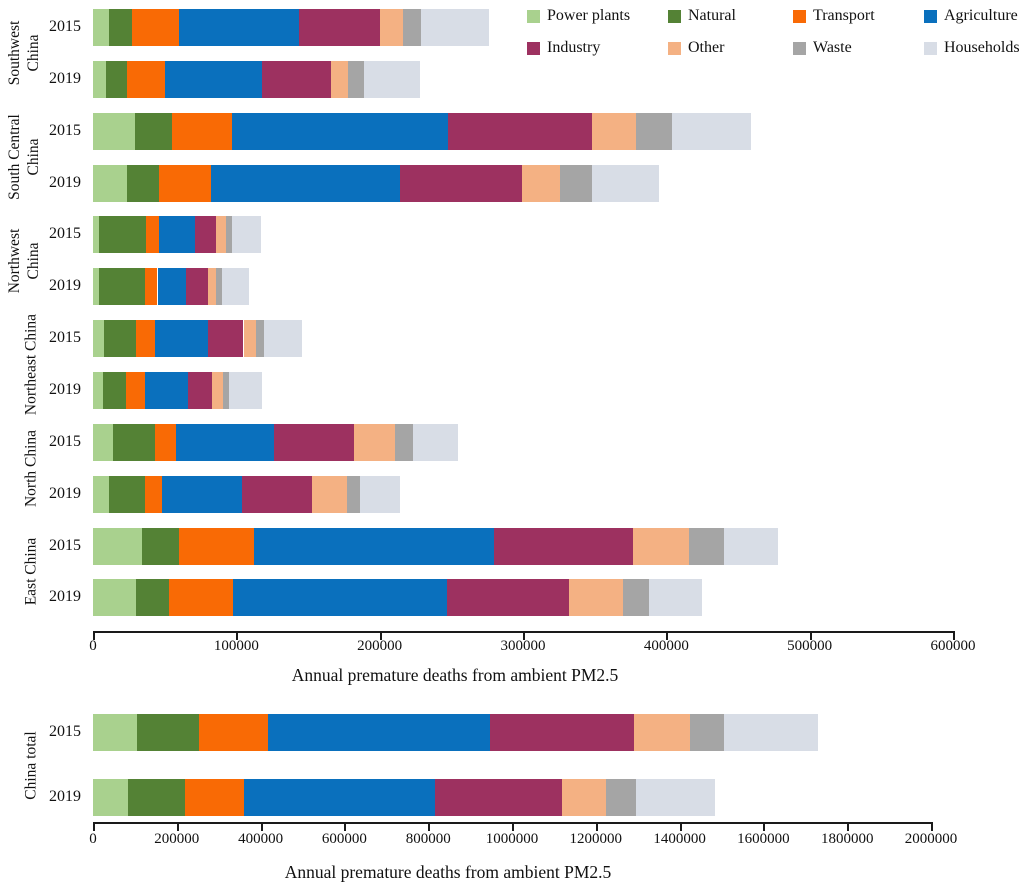 The width and height of the screenshot is (1030, 891). I want to click on bar-segment-north-china-2019-power-plants, so click(101, 494).